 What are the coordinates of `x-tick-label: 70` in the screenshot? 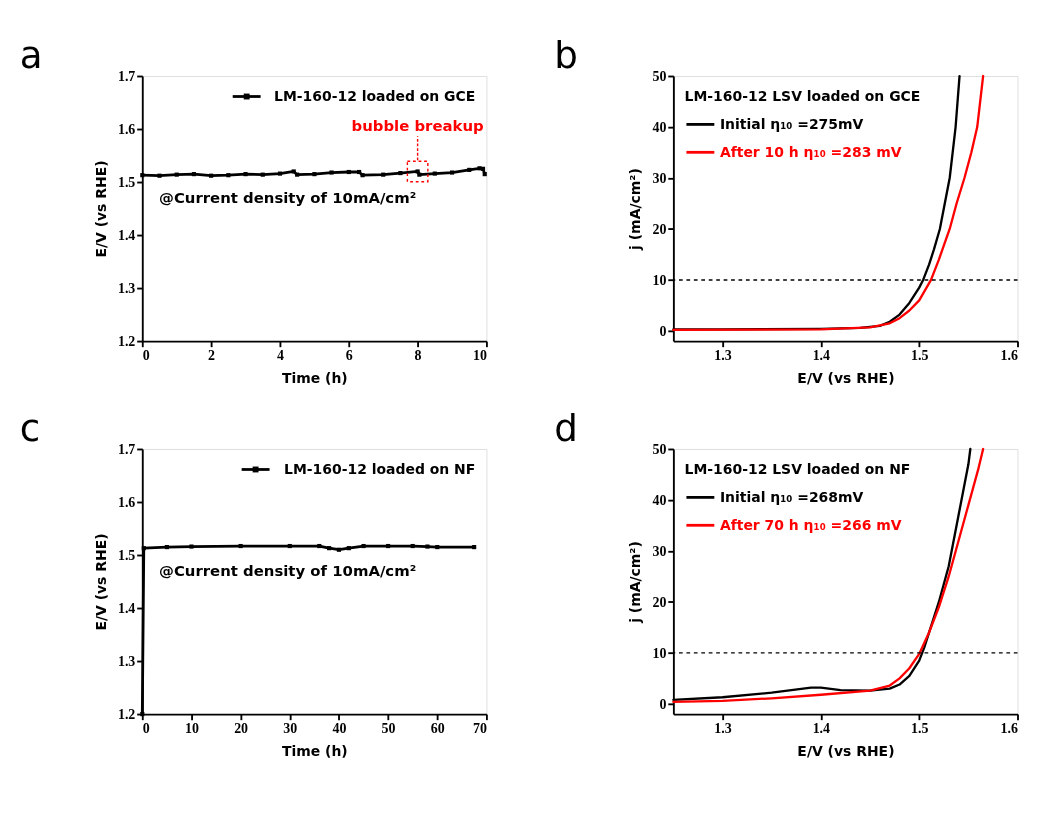 It's located at (479, 729).